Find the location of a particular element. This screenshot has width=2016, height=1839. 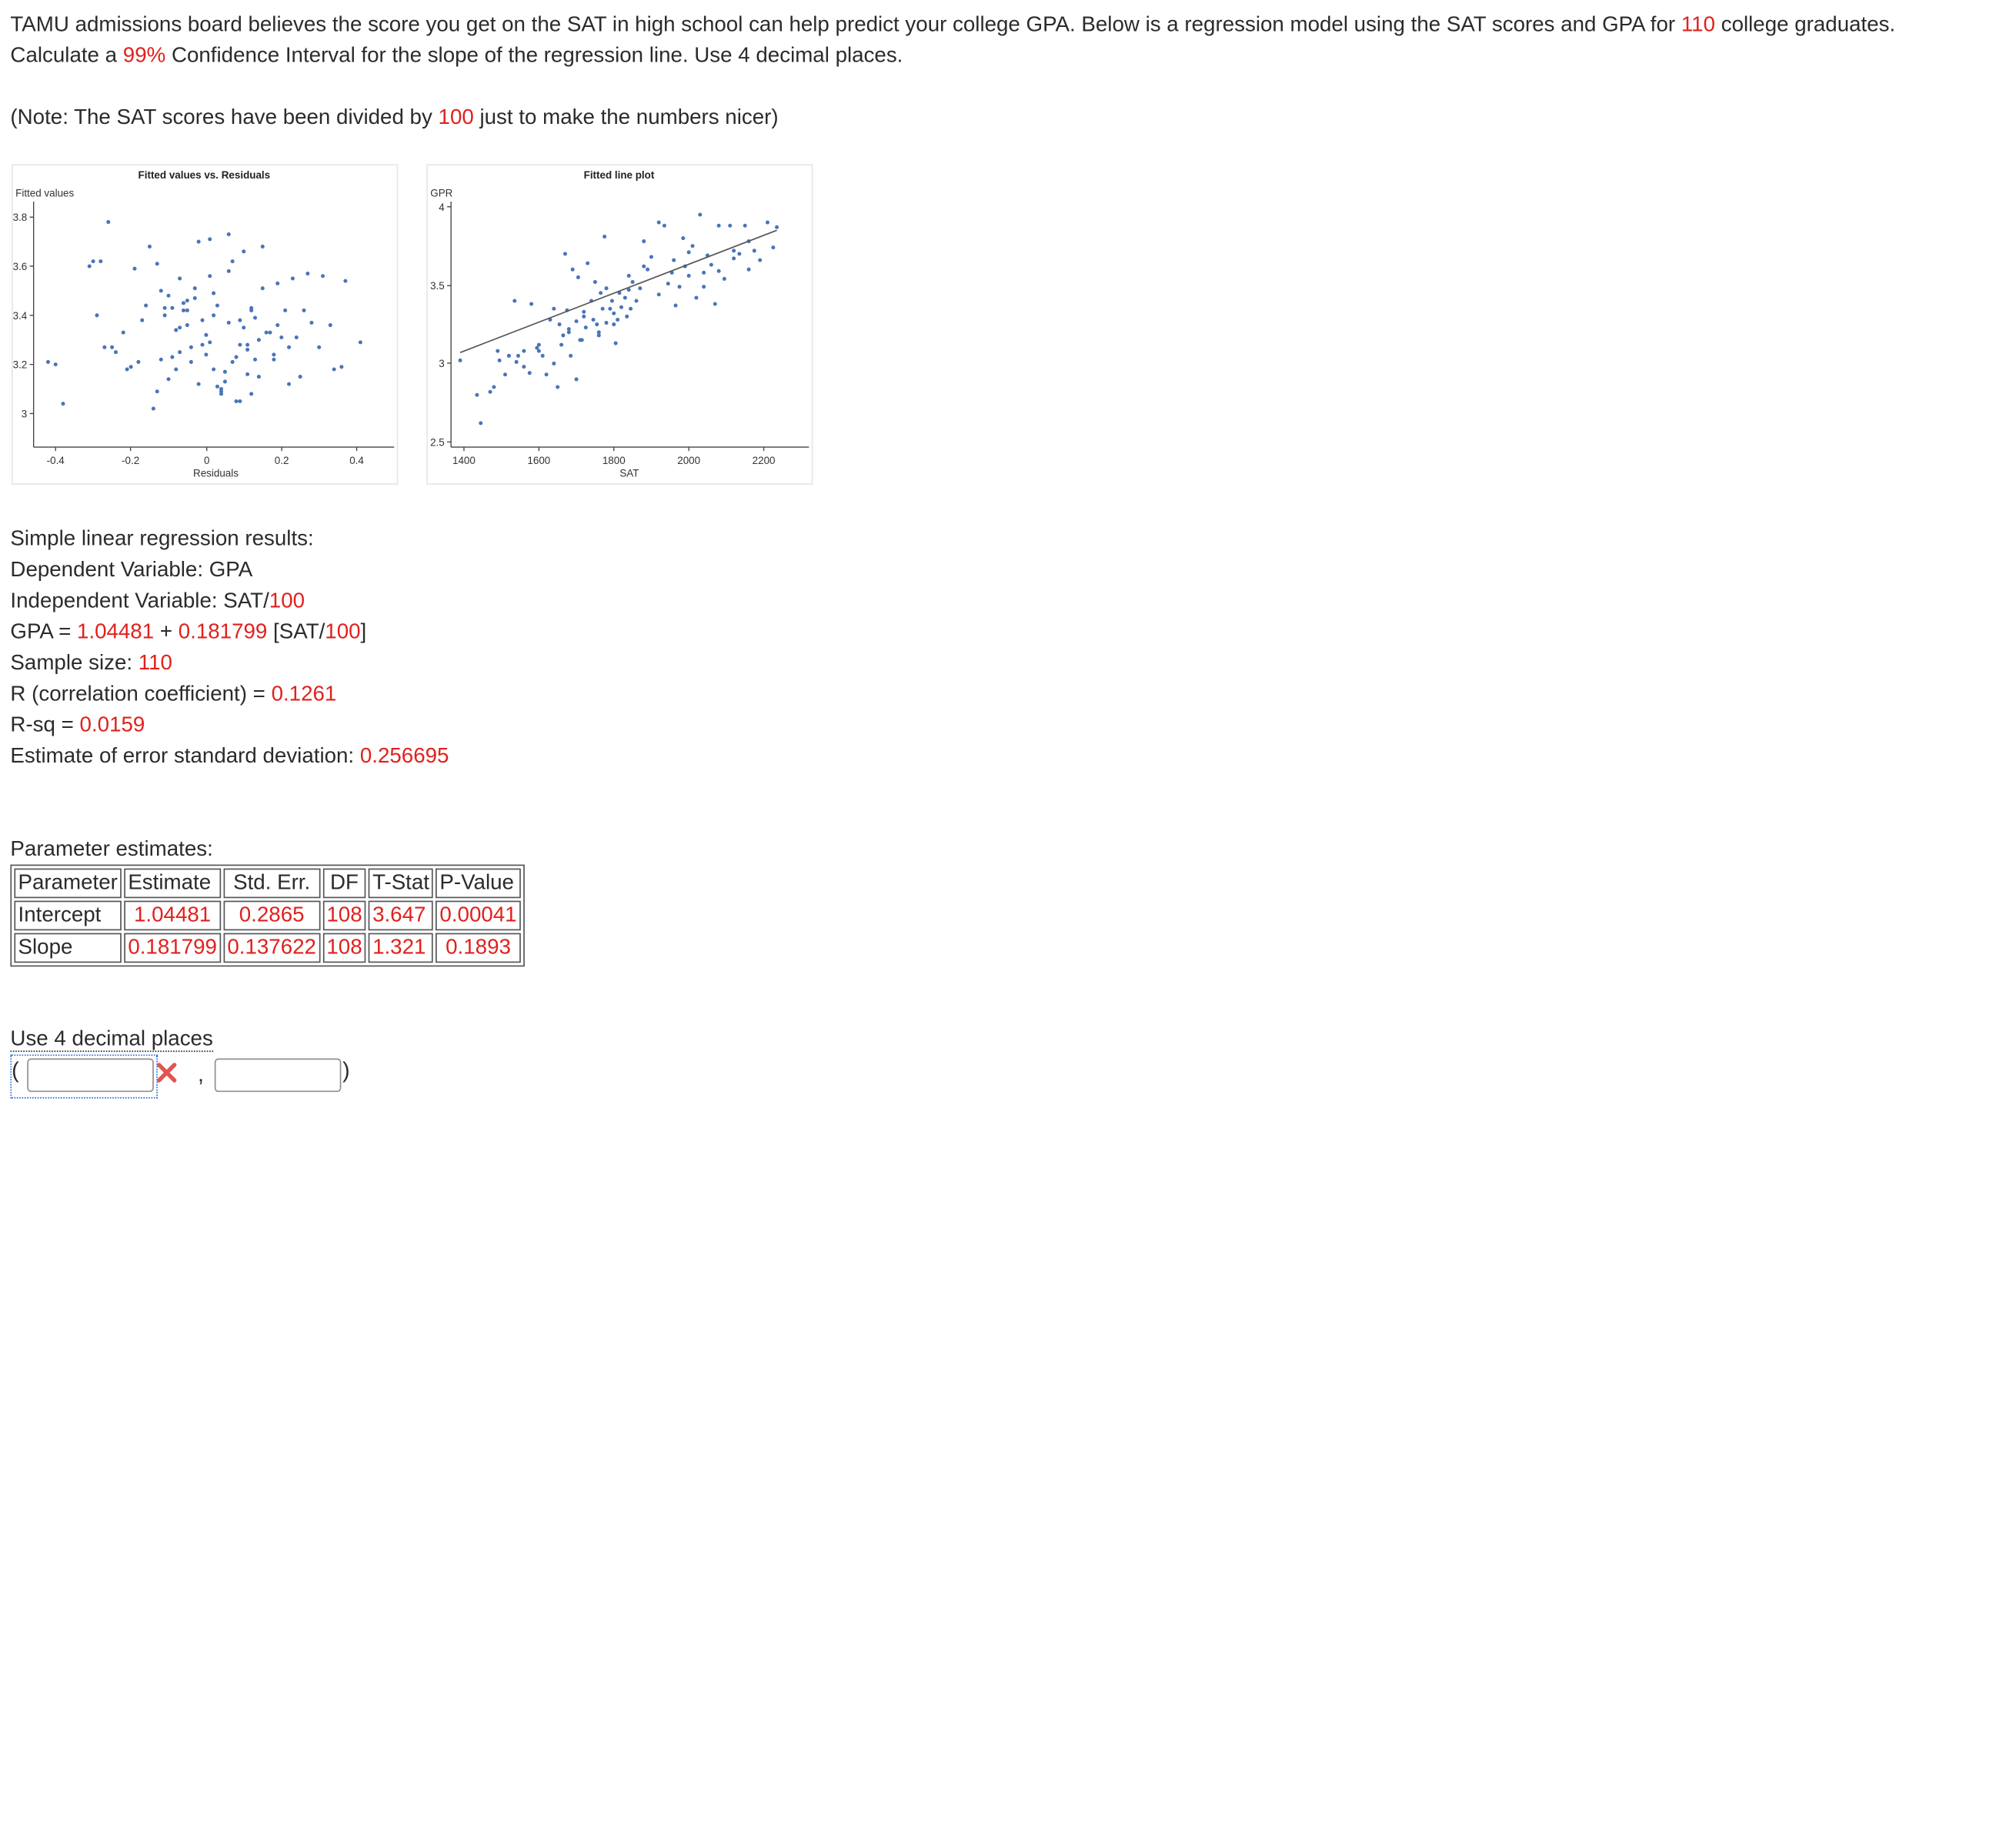

correlation-coefficient: R (correlation coefficient) = 0.1261 is located at coordinates (173, 694).